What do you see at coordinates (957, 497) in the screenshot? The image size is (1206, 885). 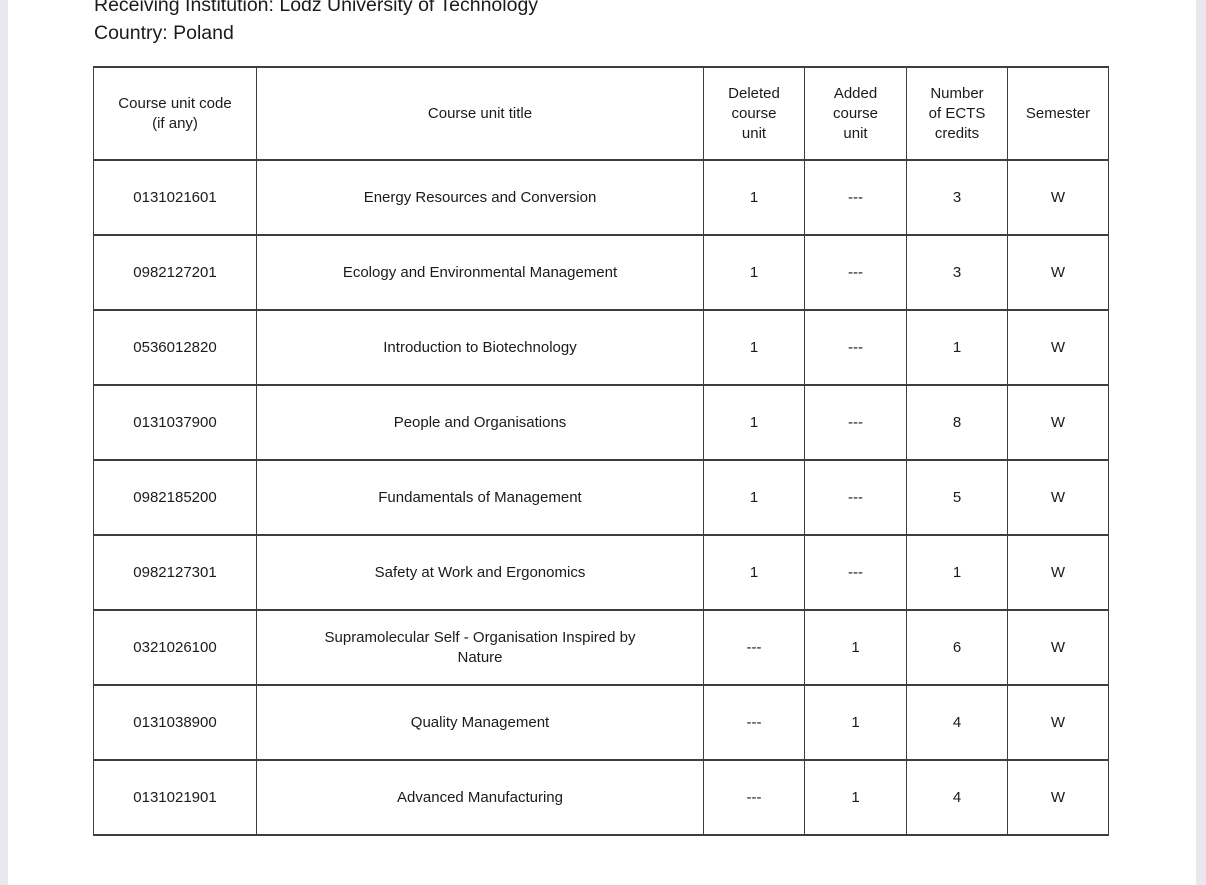 I see `ects-credits-cell: 5` at bounding box center [957, 497].